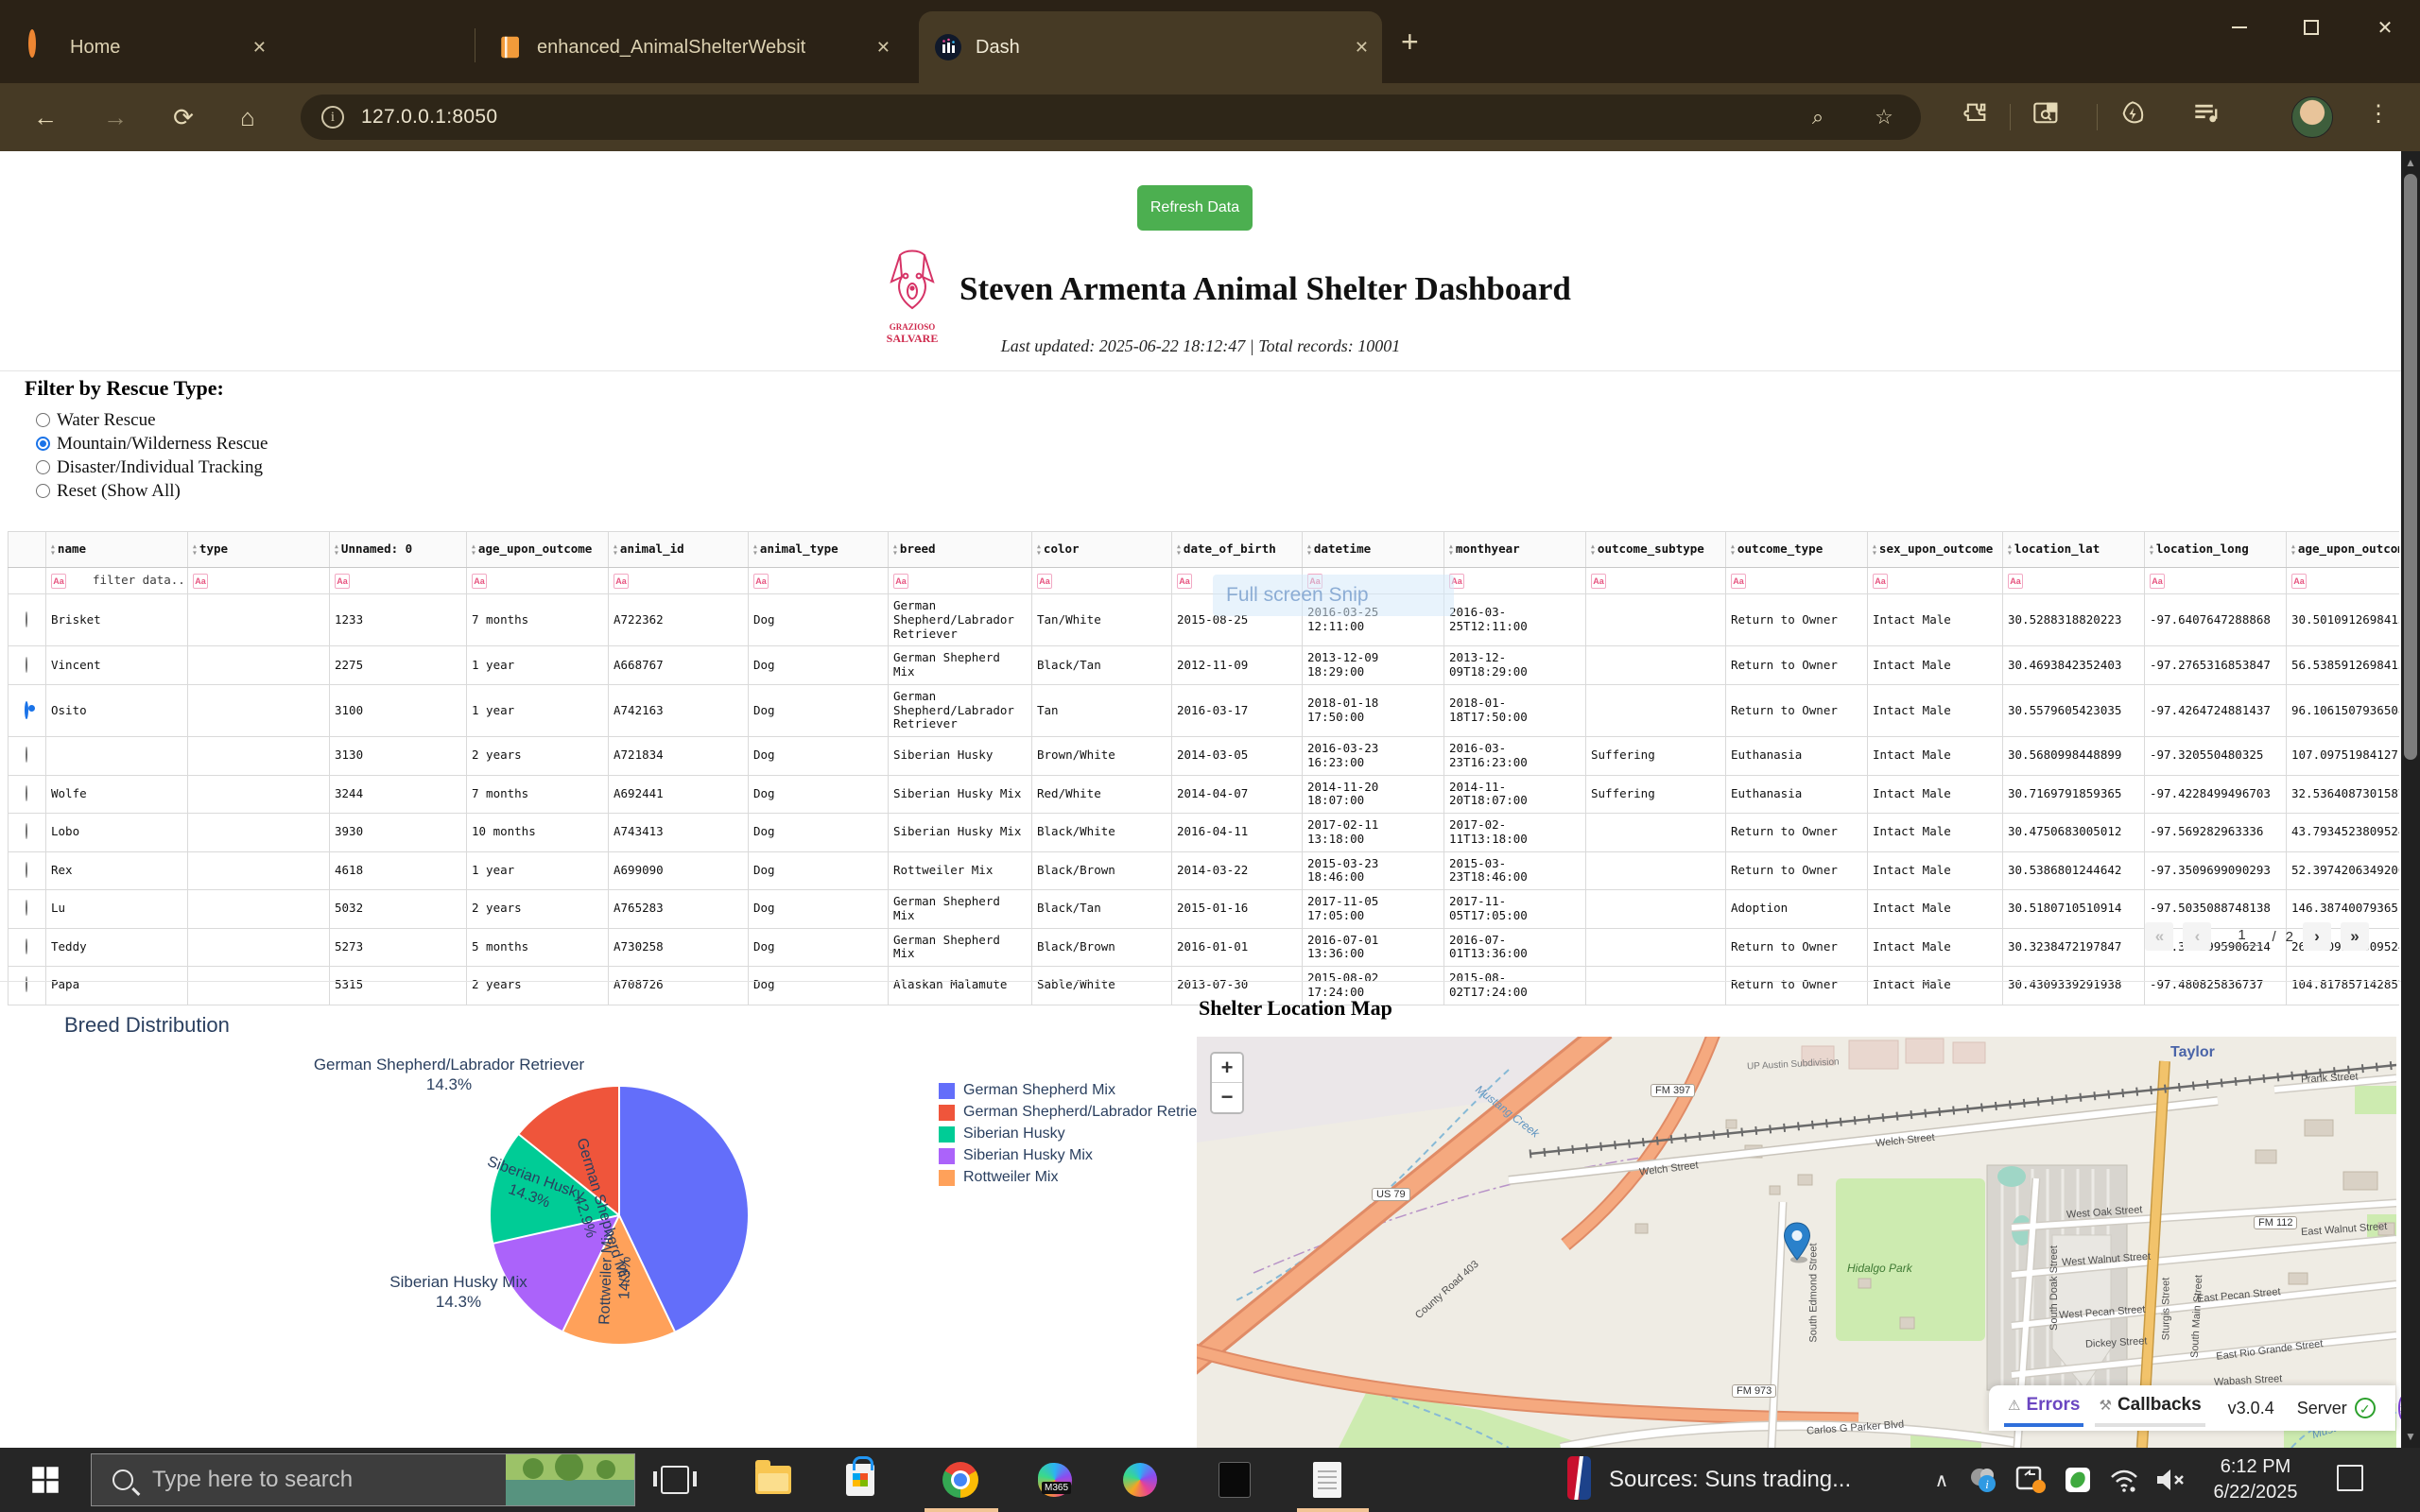  Describe the element at coordinates (1078, 1090) in the screenshot. I see `legend-item: German Shepherd Mix` at that location.